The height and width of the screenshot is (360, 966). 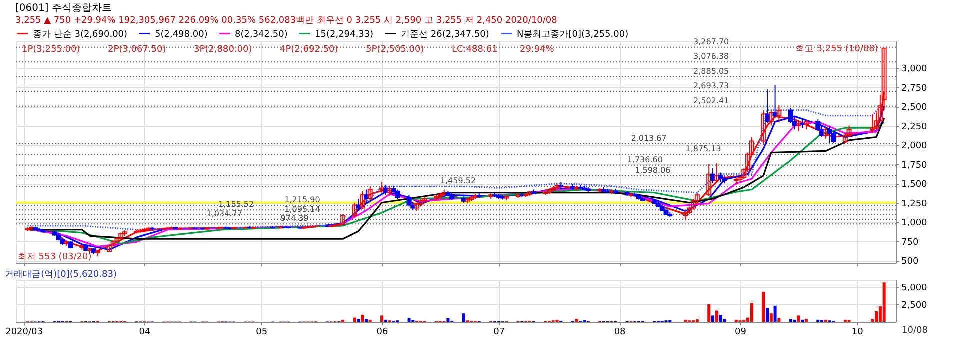 I want to click on ref-line-label: 3,076.38, so click(x=712, y=57).